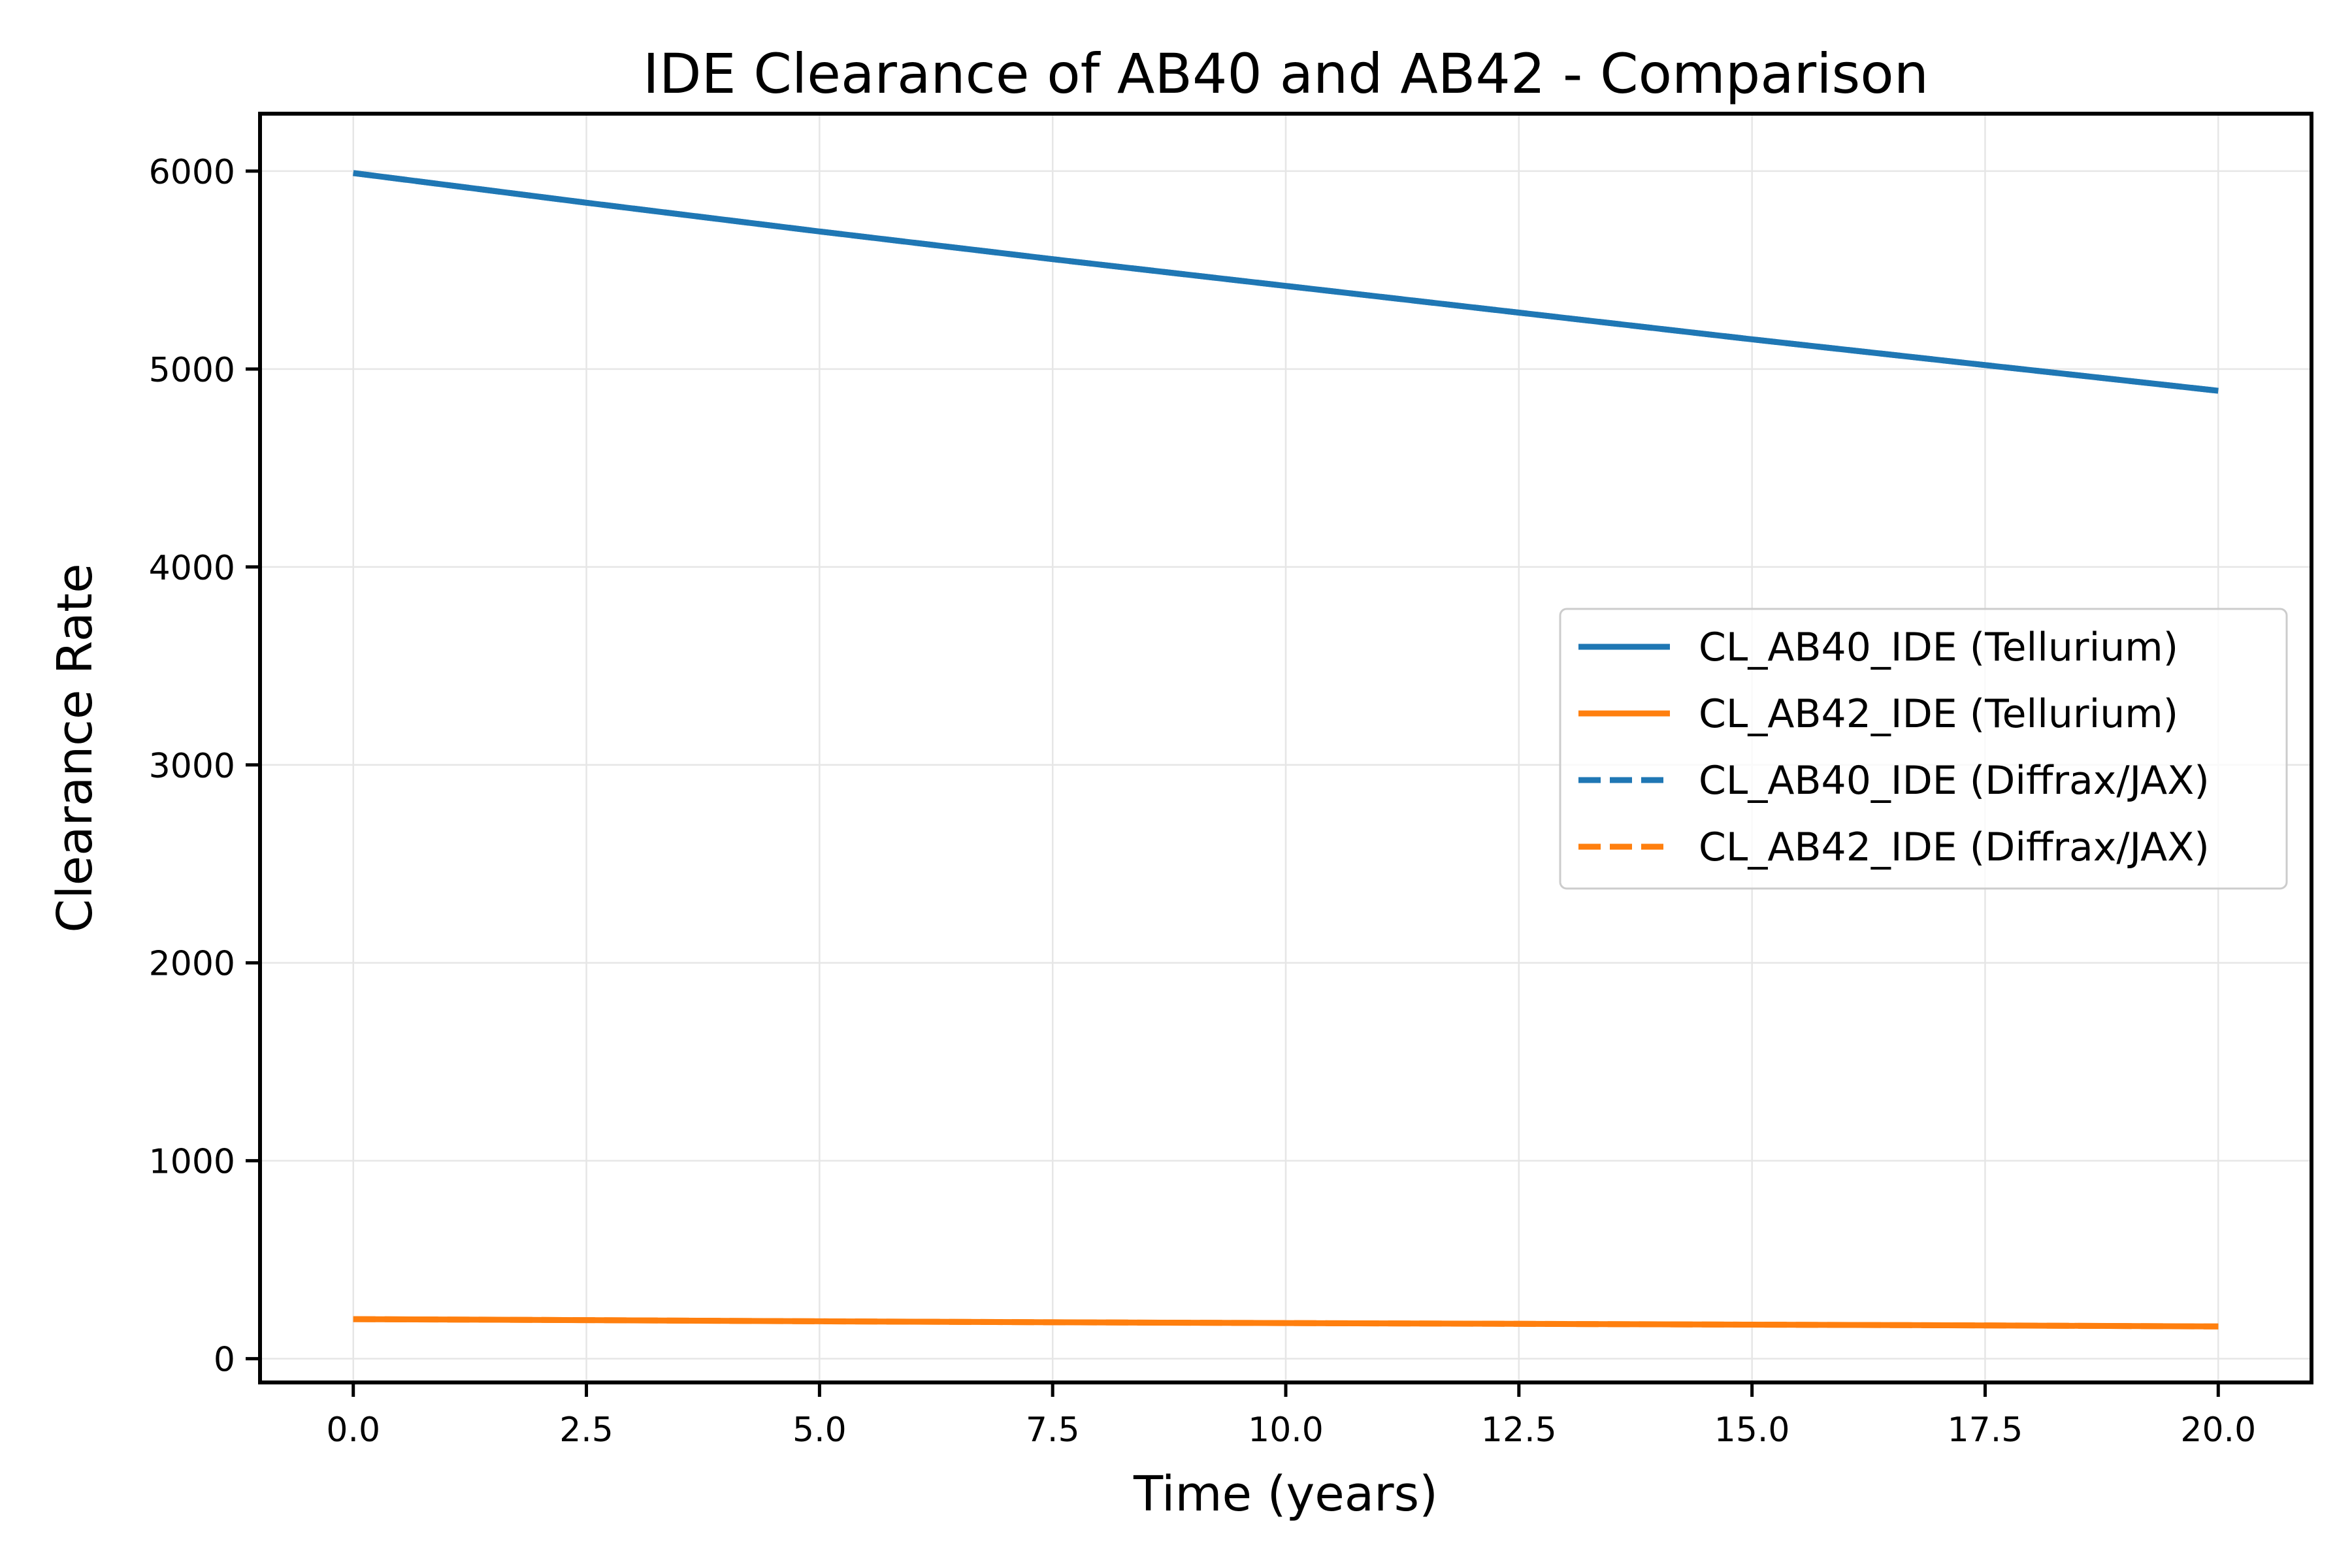 Image resolution: width=2352 pixels, height=1568 pixels. I want to click on y-tick-label: 5000, so click(192, 370).